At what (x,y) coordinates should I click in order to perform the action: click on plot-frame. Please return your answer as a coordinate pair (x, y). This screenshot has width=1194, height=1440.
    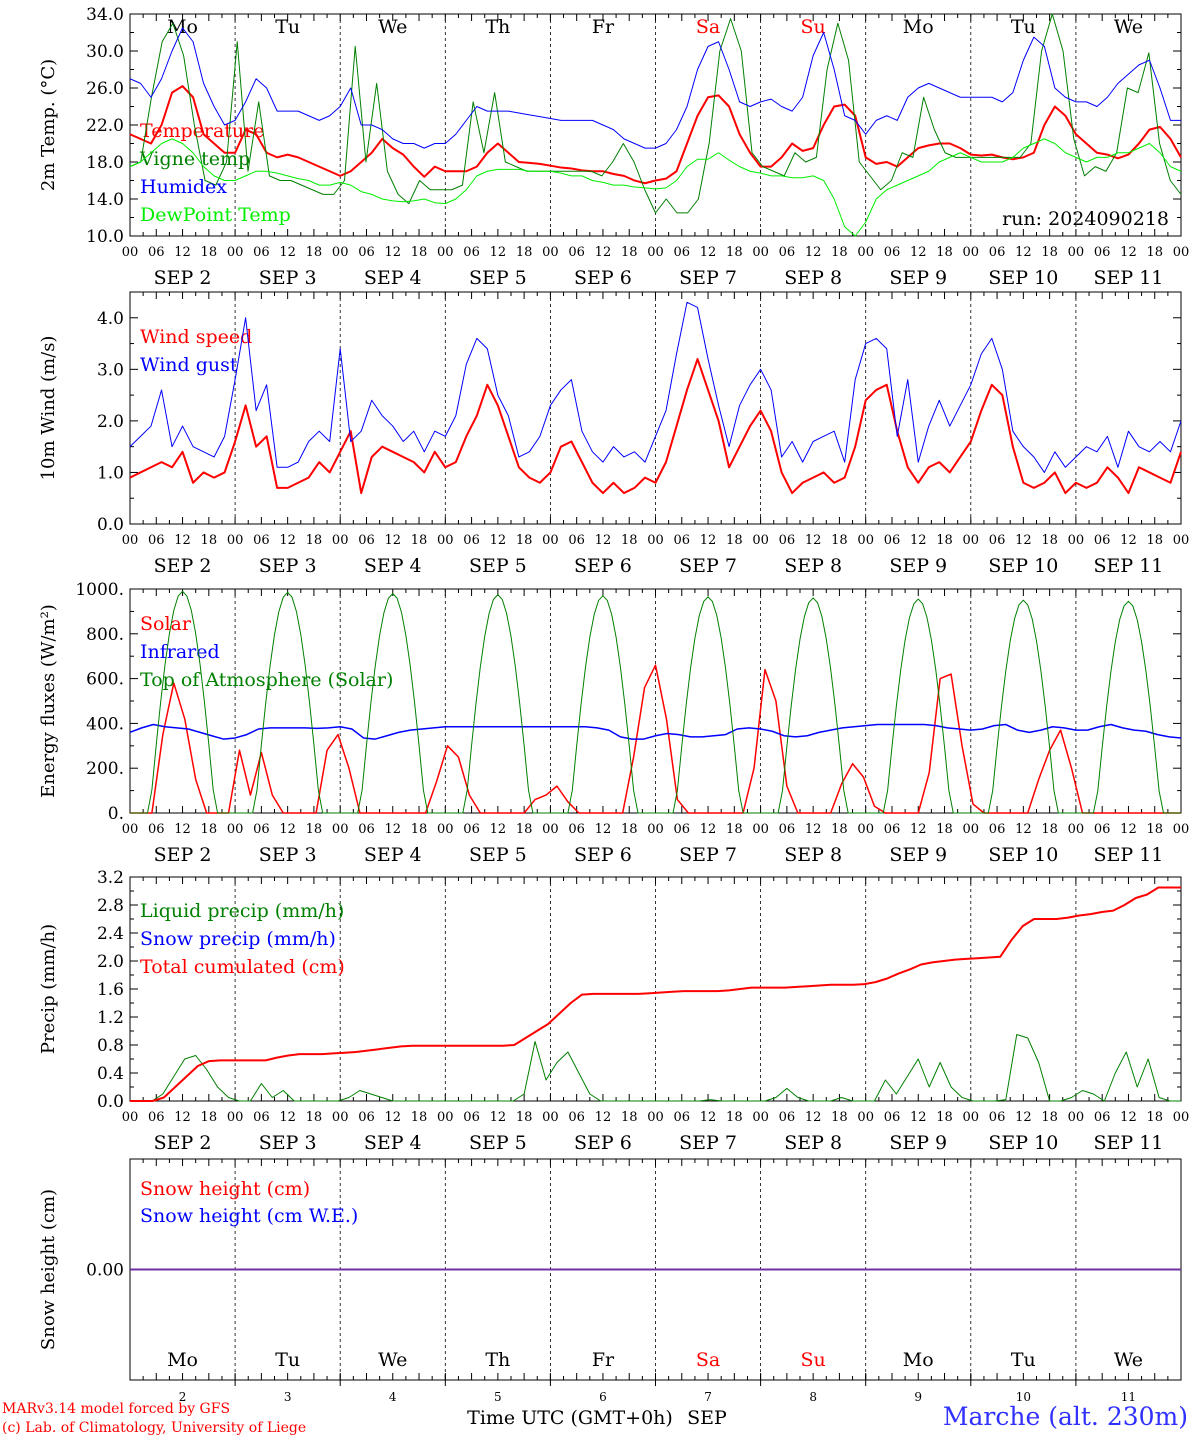
    Looking at the image, I should click on (655, 701).